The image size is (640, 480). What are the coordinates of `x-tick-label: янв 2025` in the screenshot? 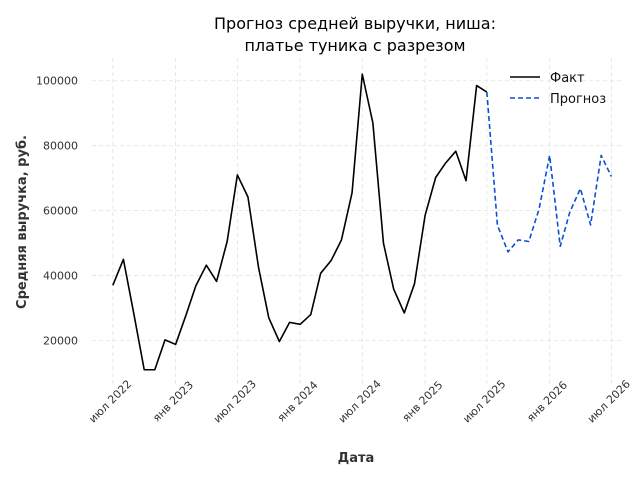 It's located at (423, 402).